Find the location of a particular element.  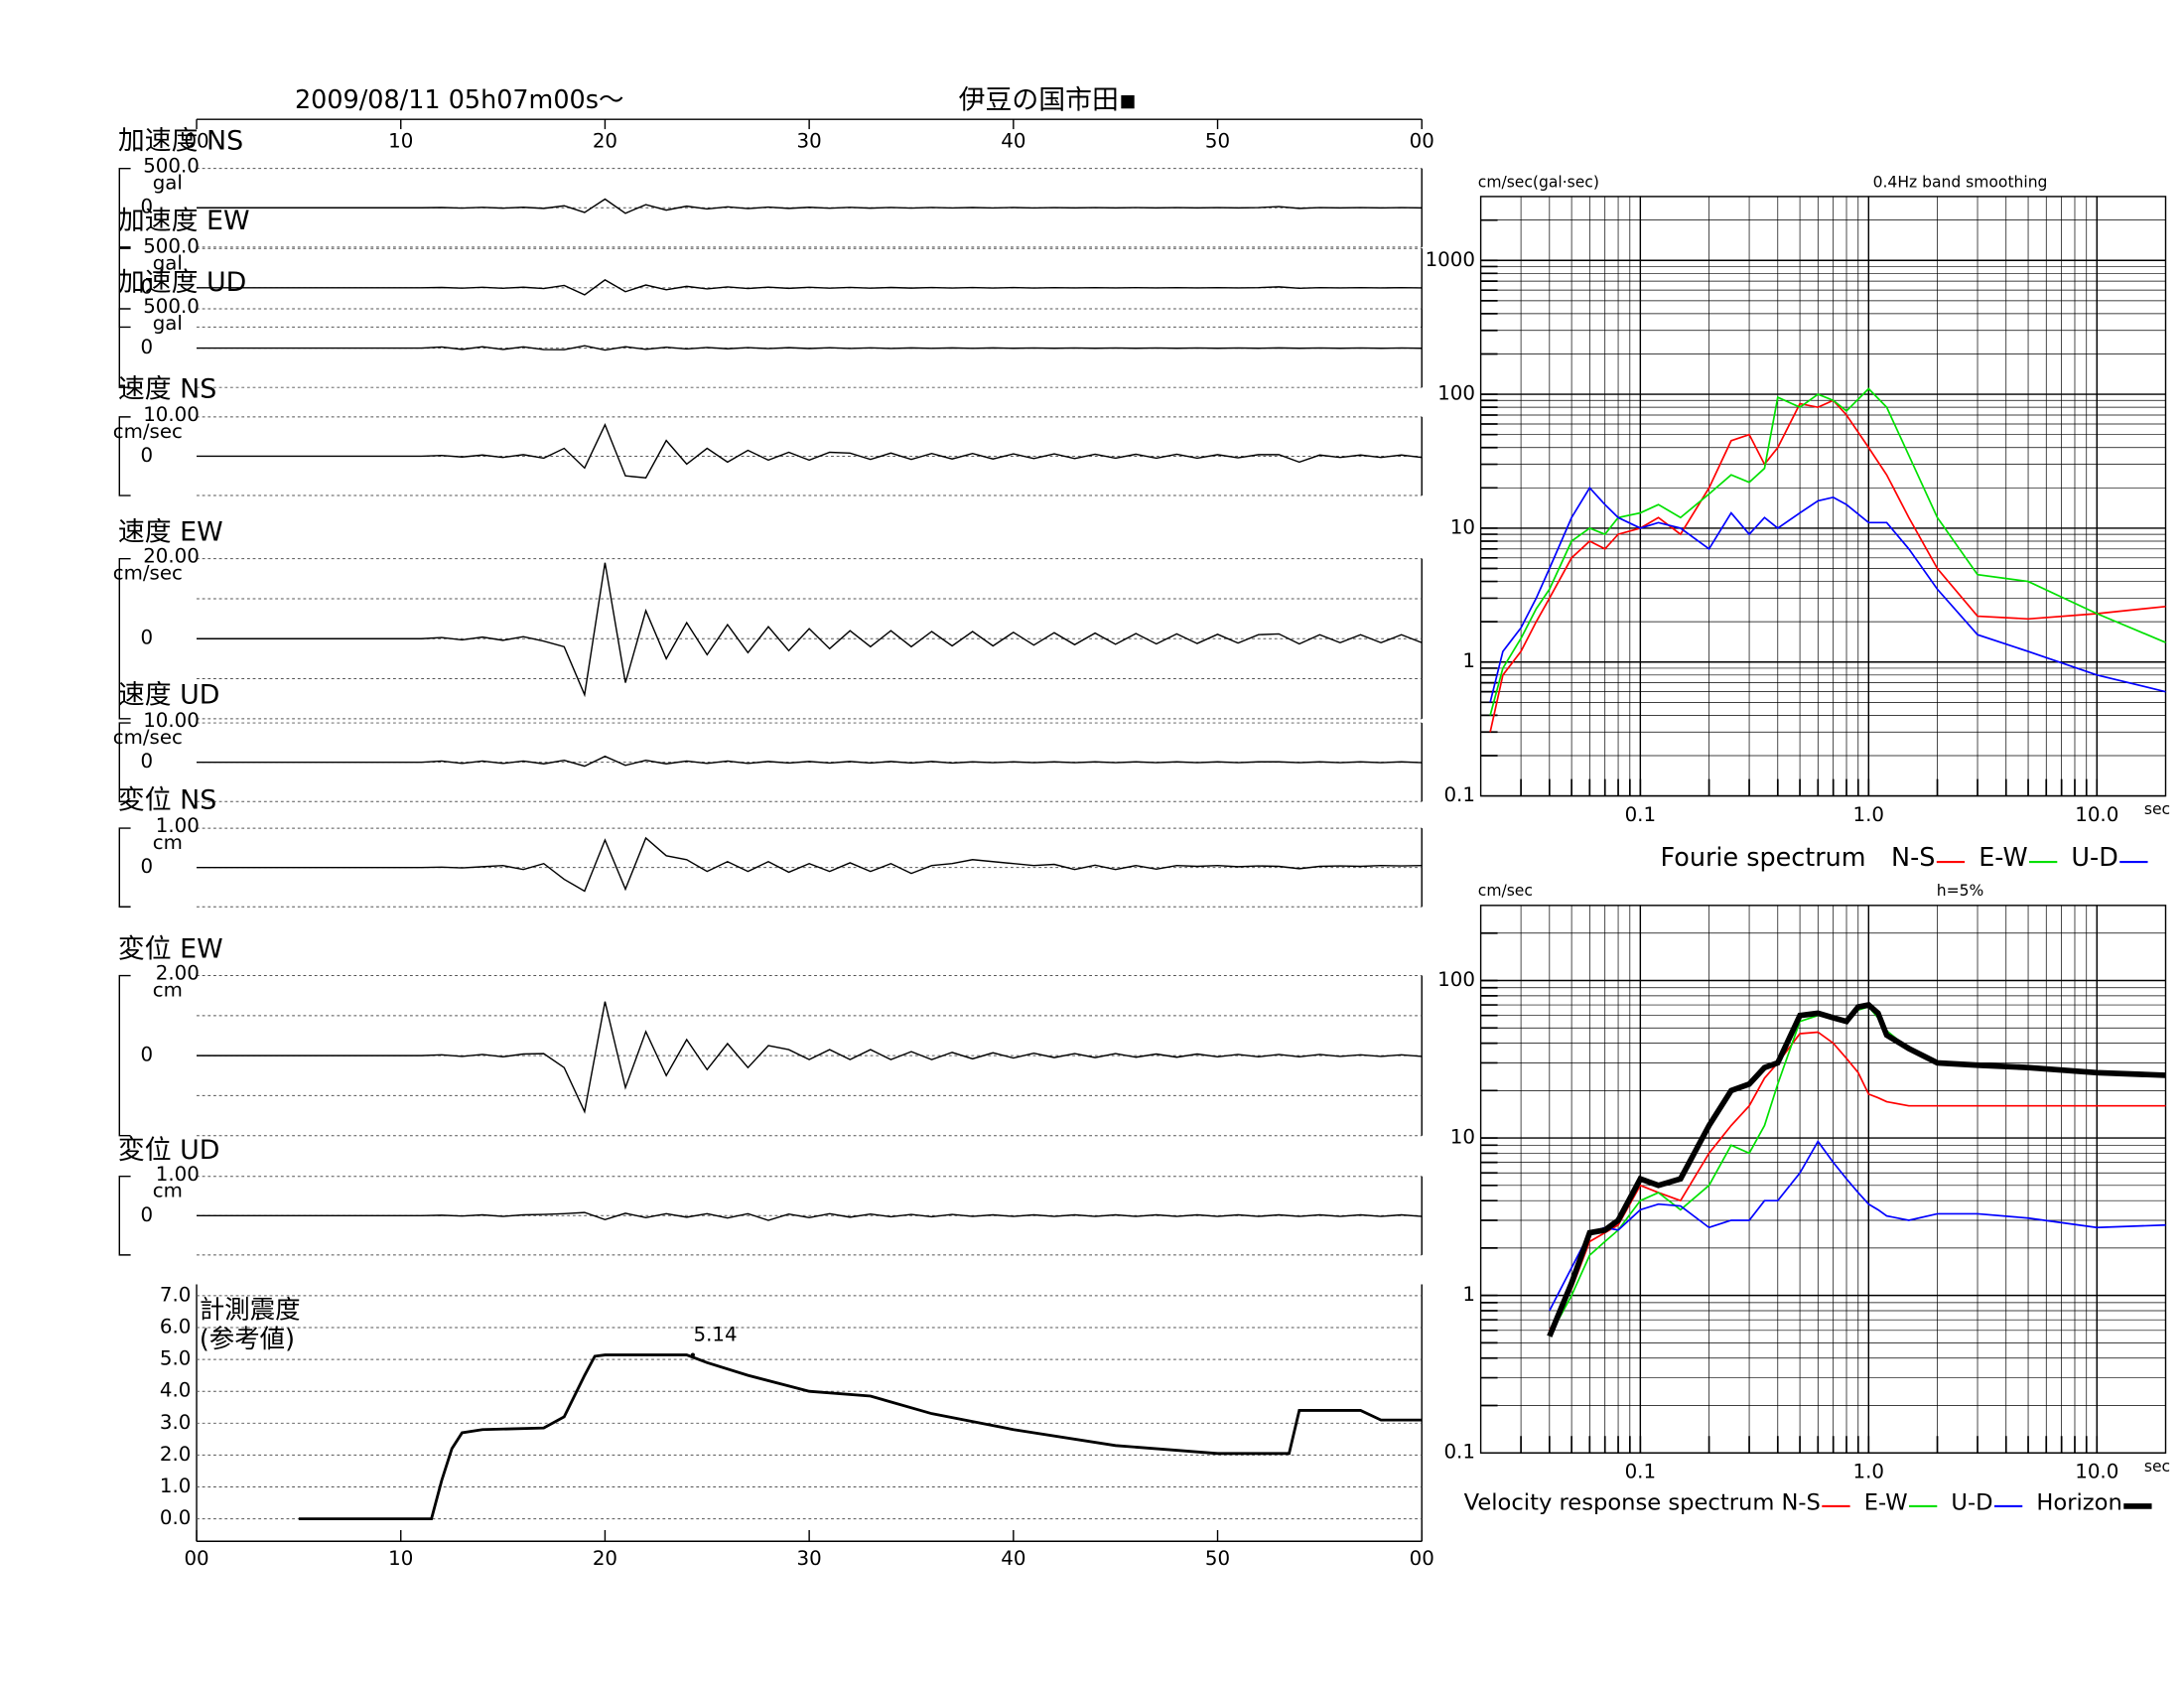

x-tick-label: 10 is located at coordinates (400, 140).